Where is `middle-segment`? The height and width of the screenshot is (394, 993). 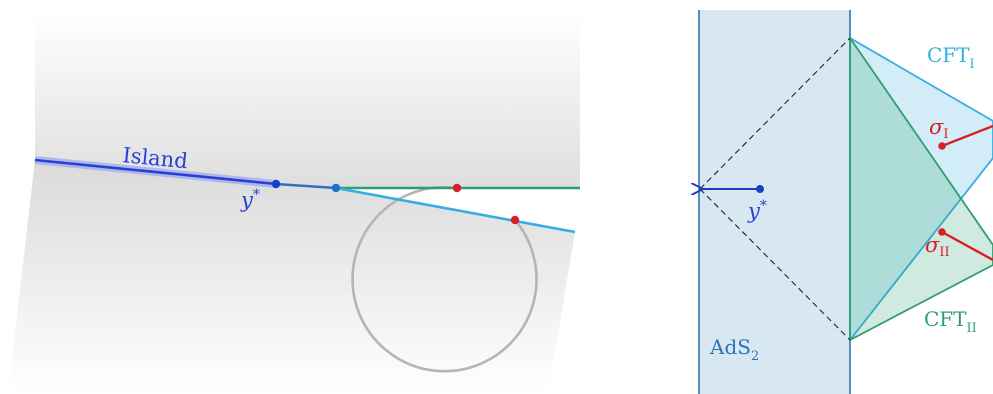
middle-segment is located at coordinates (306, 186).